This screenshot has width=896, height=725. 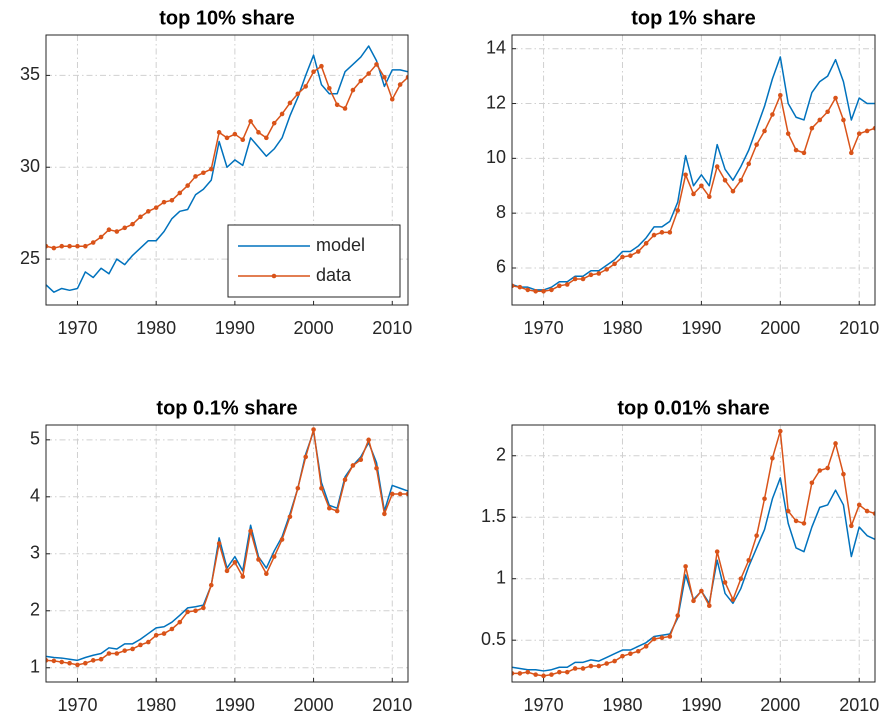 What do you see at coordinates (30, 74) in the screenshot?
I see `y-tick-label: 35` at bounding box center [30, 74].